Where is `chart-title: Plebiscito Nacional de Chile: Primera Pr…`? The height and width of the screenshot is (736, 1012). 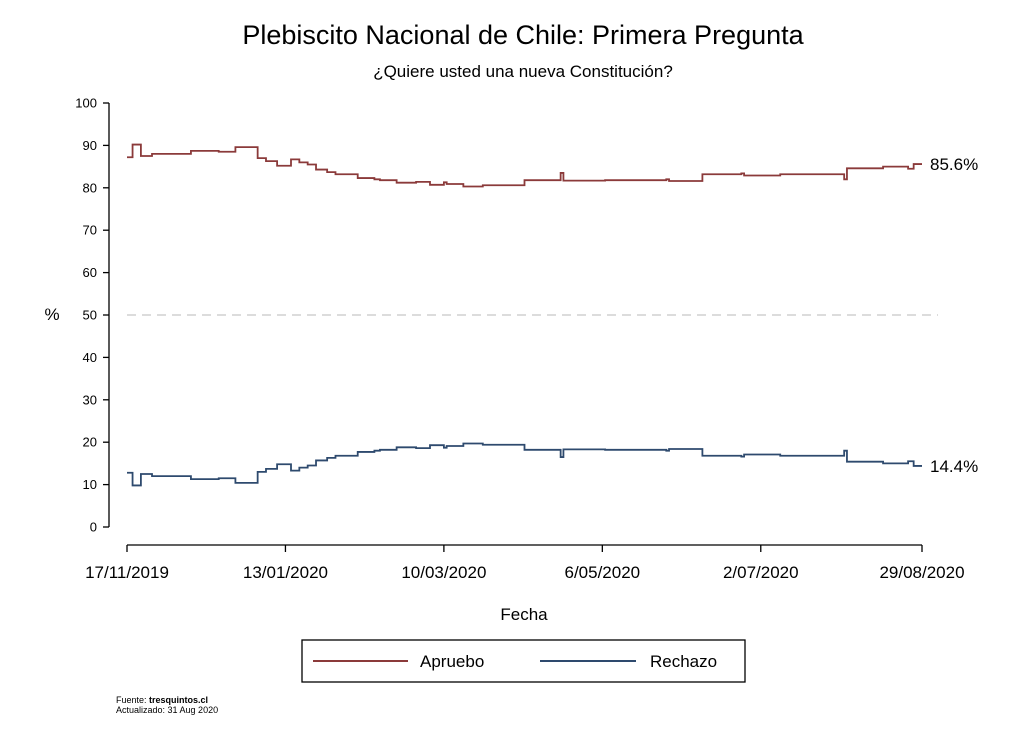
chart-title: Plebiscito Nacional de Chile: Primera Pr… is located at coordinates (523, 35).